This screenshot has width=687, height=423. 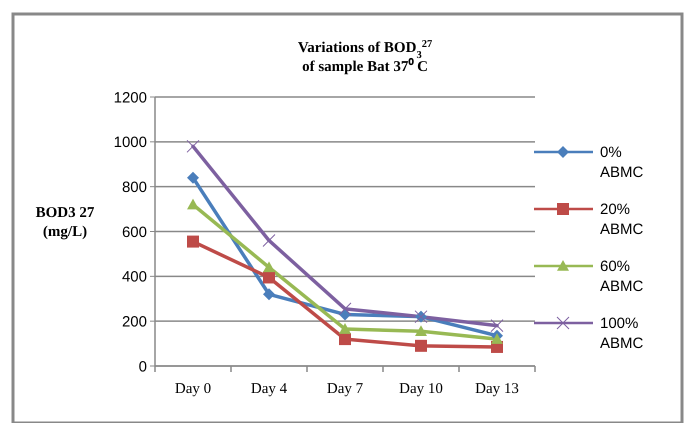 What do you see at coordinates (142, 367) in the screenshot?
I see `y-tick-label: 0` at bounding box center [142, 367].